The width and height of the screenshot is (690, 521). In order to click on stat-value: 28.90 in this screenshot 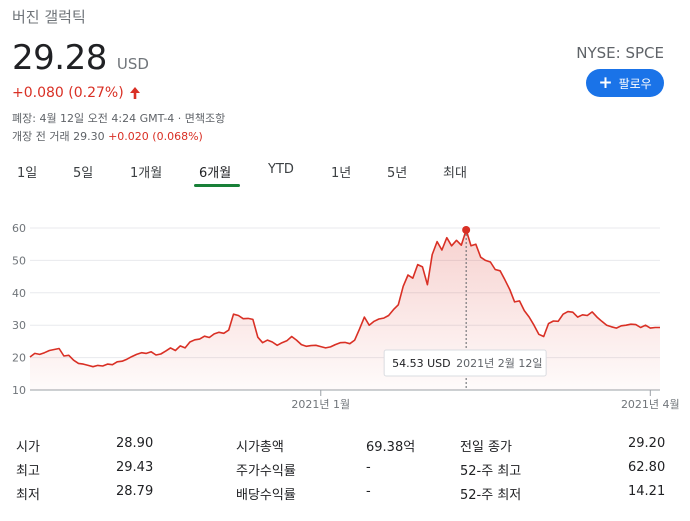, I will do `click(135, 443)`.